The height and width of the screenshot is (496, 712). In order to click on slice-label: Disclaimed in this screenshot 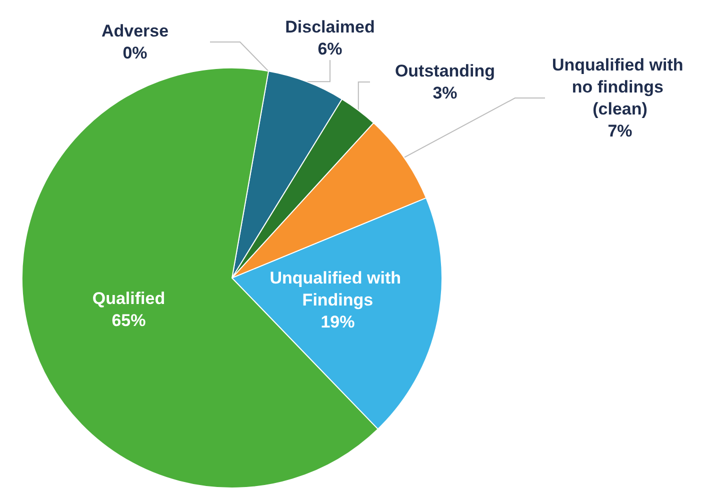, I will do `click(330, 27)`.